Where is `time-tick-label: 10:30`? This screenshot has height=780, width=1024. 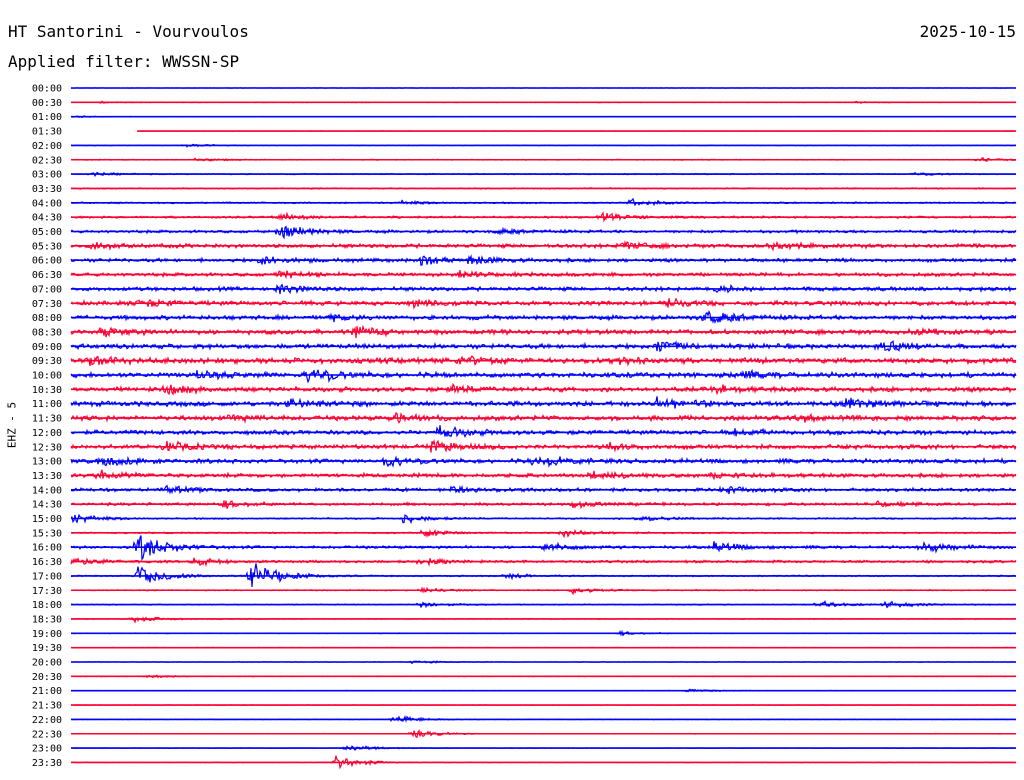
time-tick-label: 10:30 is located at coordinates (47, 390).